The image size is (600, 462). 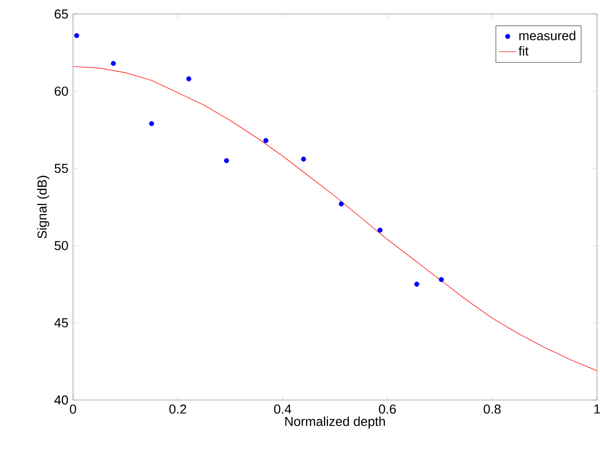 What do you see at coordinates (335, 422) in the screenshot?
I see `x-axis-title: Normalized depth` at bounding box center [335, 422].